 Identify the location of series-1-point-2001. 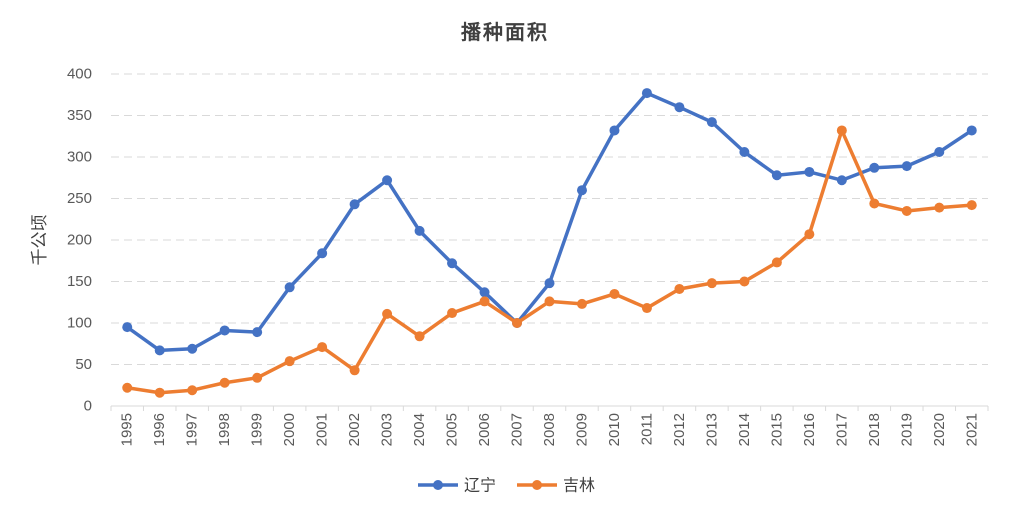
(322, 347).